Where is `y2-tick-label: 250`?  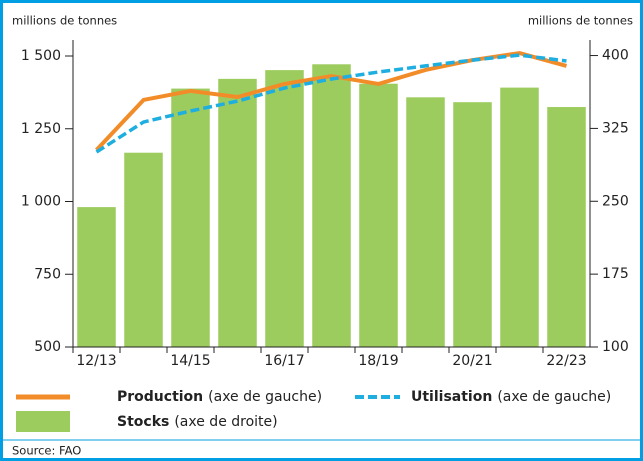 y2-tick-label: 250 is located at coordinates (615, 201).